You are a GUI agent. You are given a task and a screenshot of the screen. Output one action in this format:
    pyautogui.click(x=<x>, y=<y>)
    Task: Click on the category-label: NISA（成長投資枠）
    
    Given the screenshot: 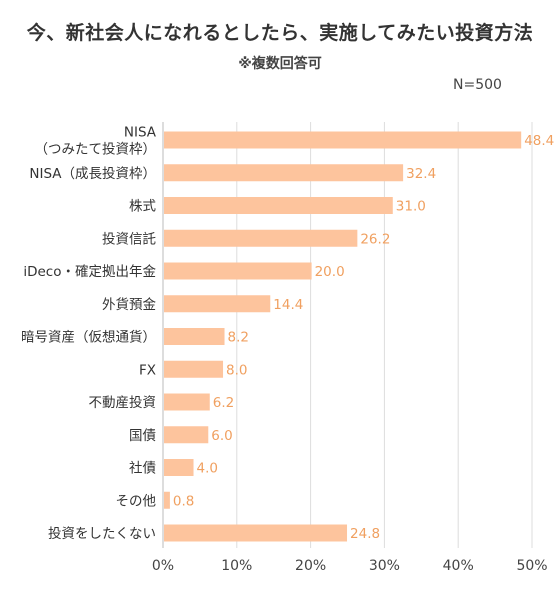 What is the action you would take?
    pyautogui.click(x=92, y=174)
    